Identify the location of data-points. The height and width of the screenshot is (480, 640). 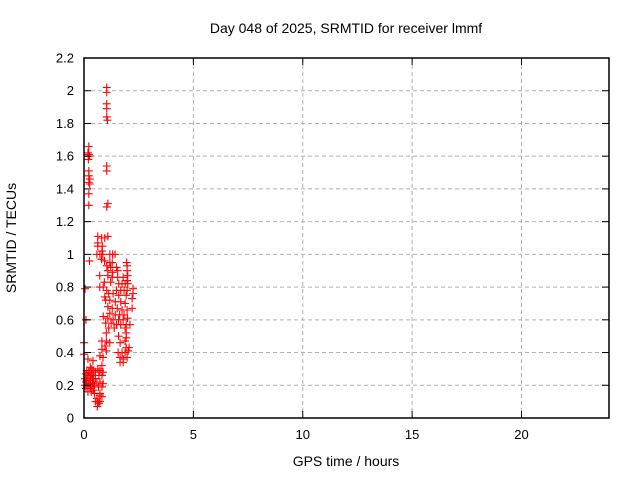
(108, 247).